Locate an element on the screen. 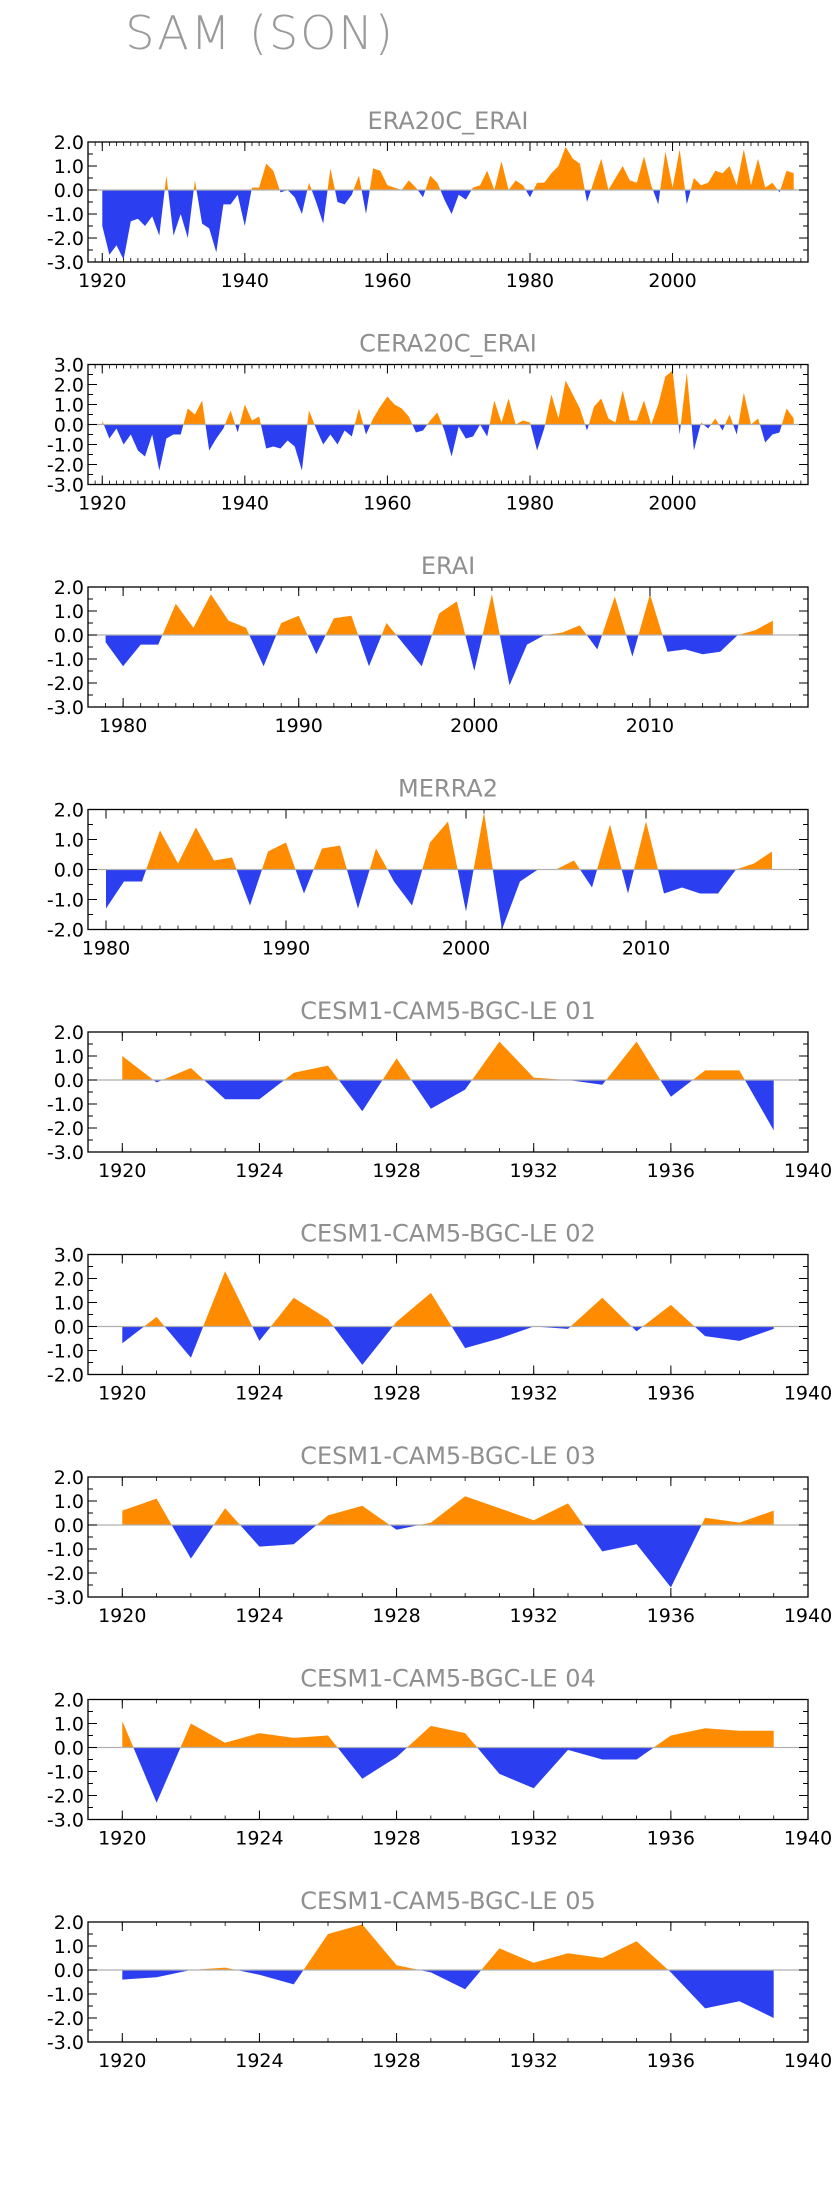 Image resolution: width=837 pixels, height=2205 pixels. x-tick-label: 2010 is located at coordinates (650, 726).